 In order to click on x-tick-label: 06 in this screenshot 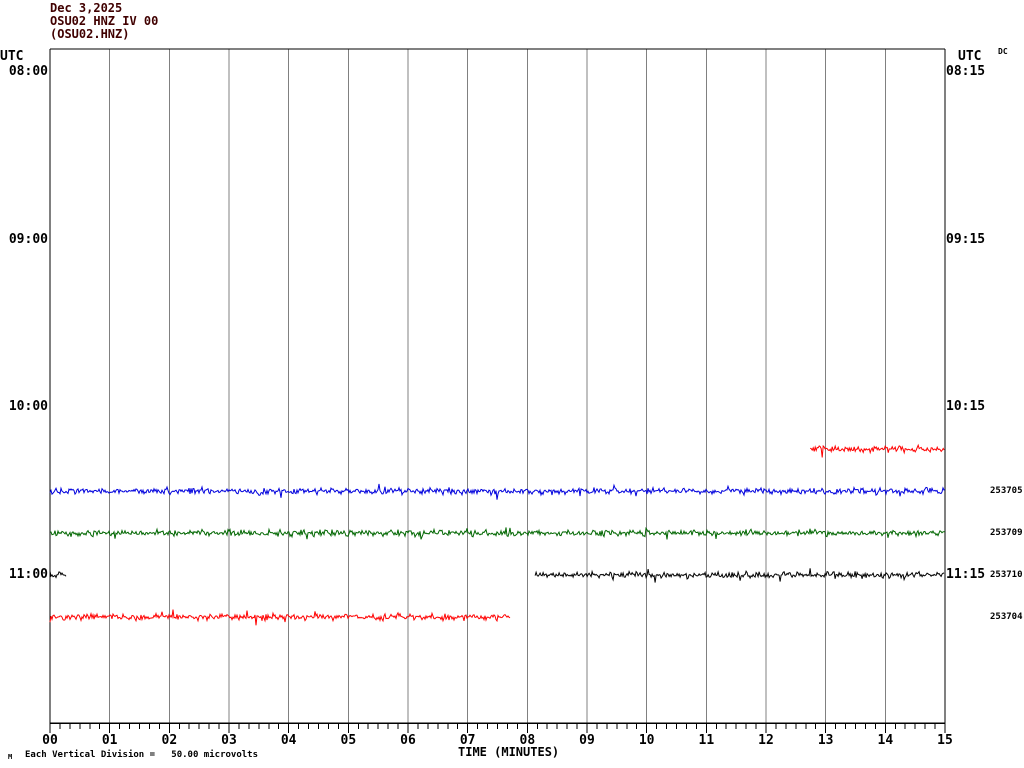, I will do `click(408, 740)`.